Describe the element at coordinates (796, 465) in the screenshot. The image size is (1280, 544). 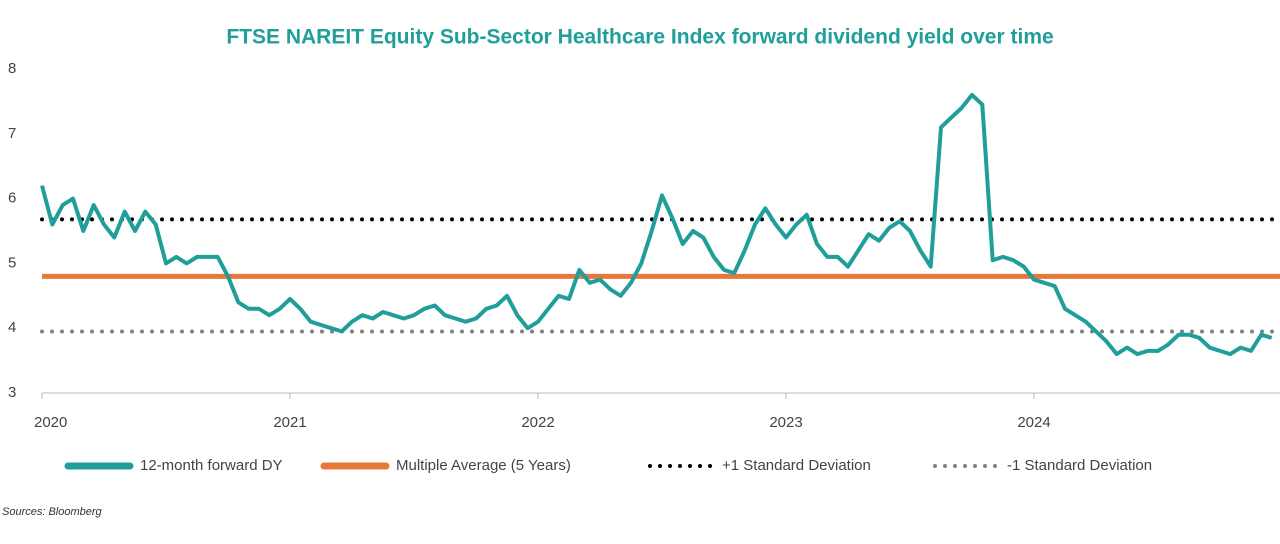
I see `legend-label: +1 Standard Deviation` at that location.